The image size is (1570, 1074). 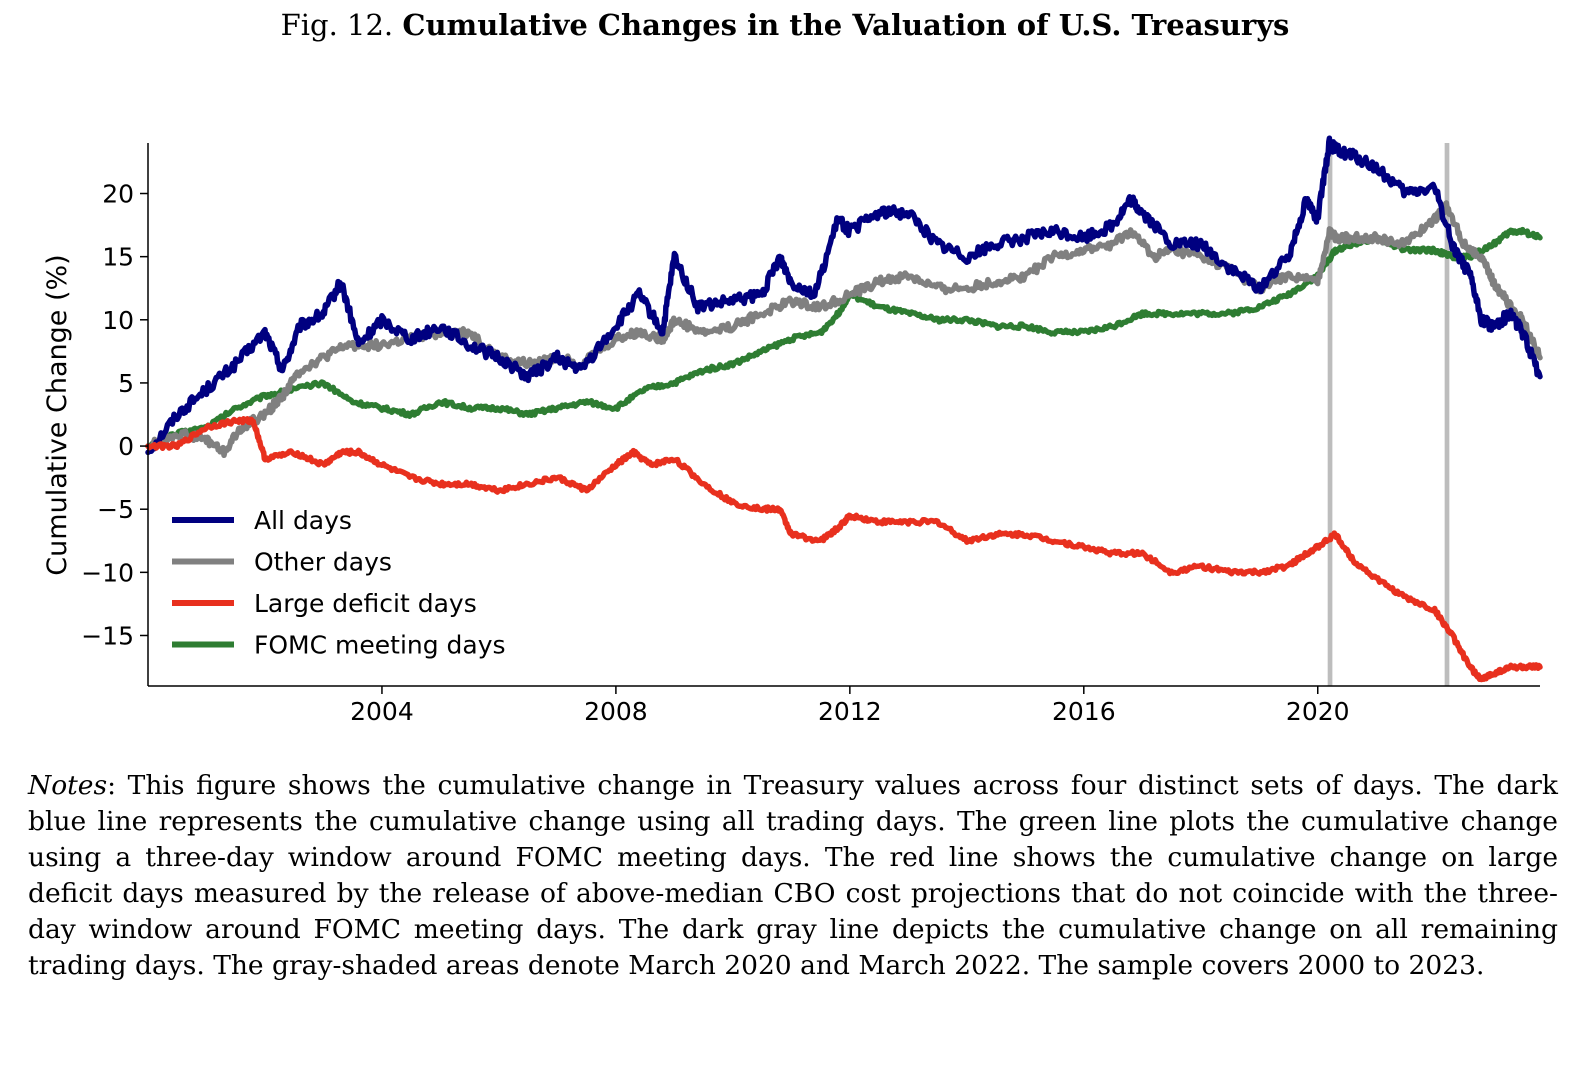 I want to click on y-tick: 10, so click(x=125, y=320).